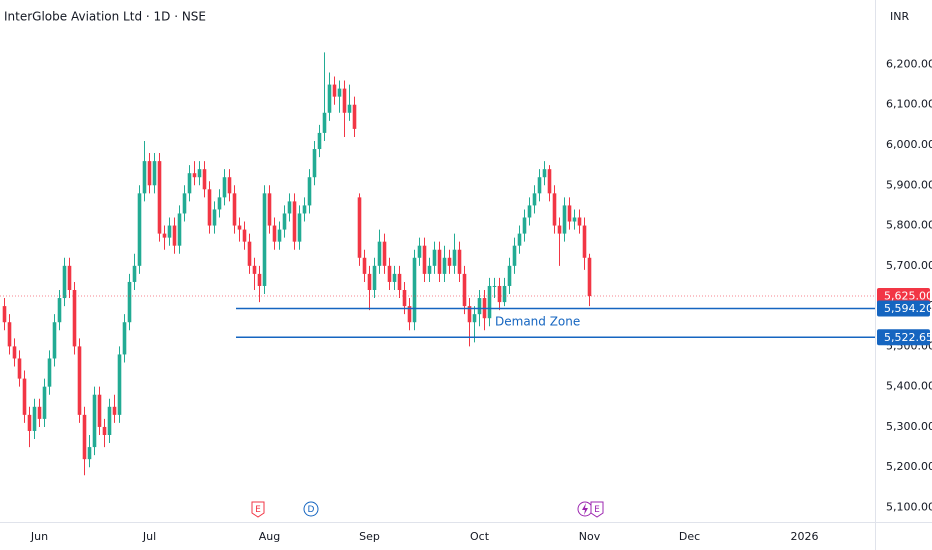  What do you see at coordinates (805, 536) in the screenshot?
I see `x-tick-label: 2026` at bounding box center [805, 536].